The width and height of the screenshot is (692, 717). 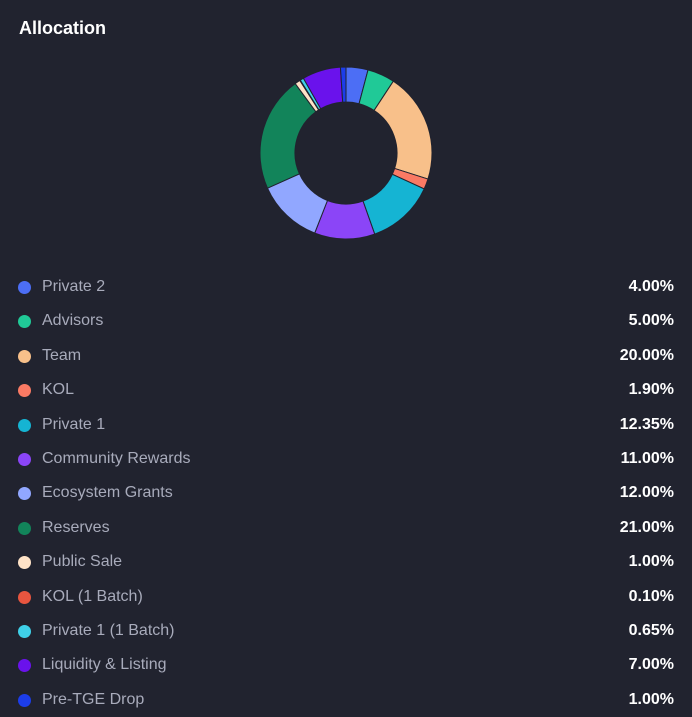 What do you see at coordinates (346, 153) in the screenshot?
I see `donut-chart` at bounding box center [346, 153].